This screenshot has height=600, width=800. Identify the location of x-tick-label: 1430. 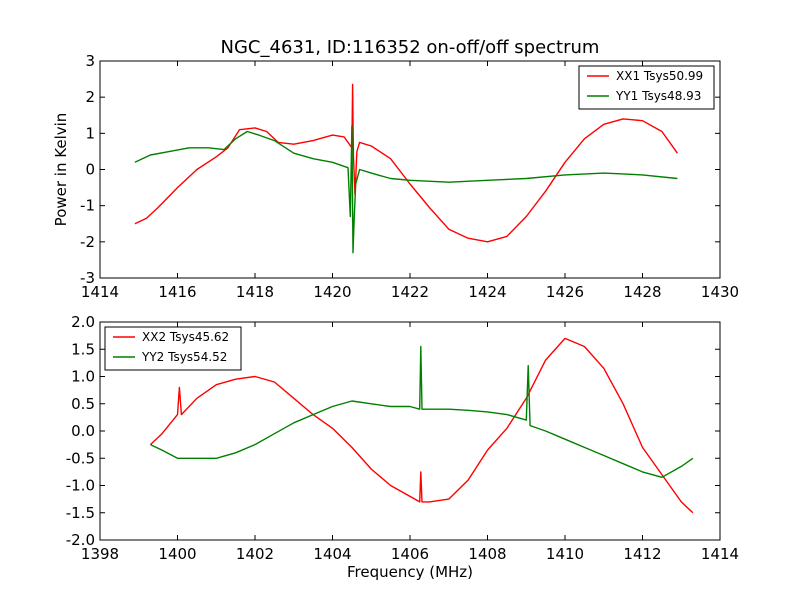
(720, 292).